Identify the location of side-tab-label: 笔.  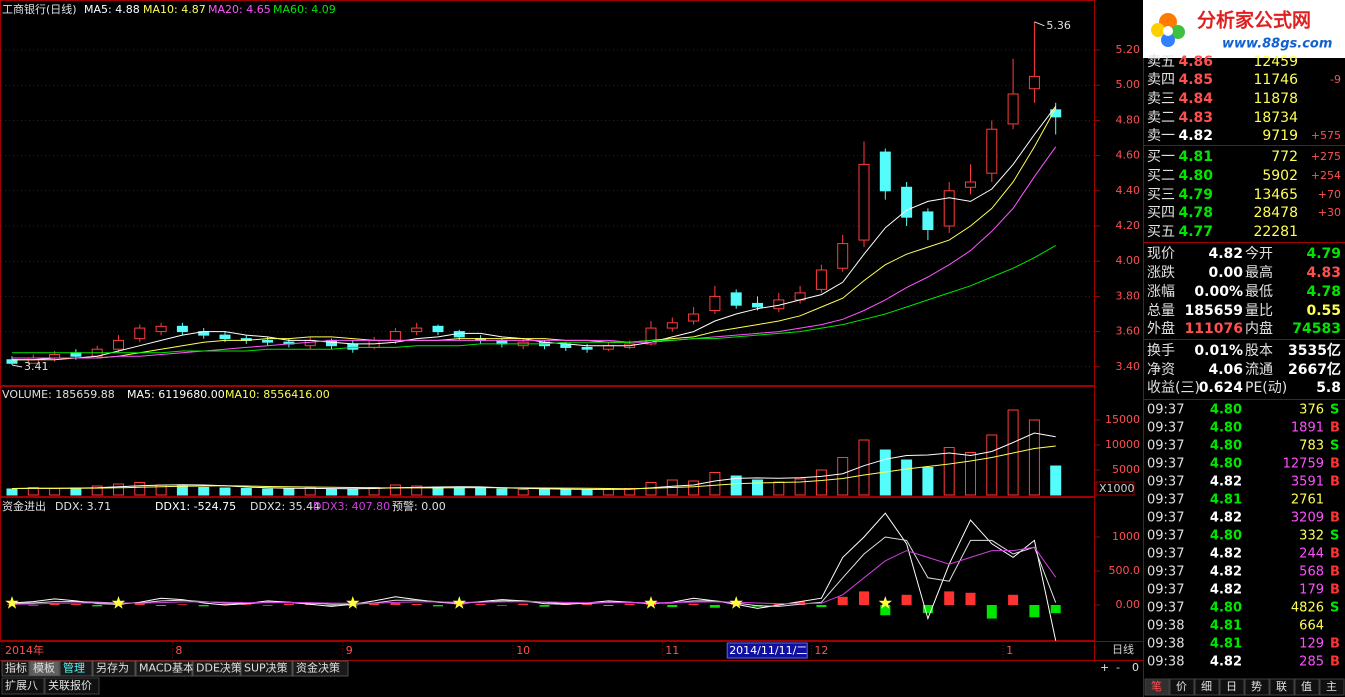
(1156, 686).